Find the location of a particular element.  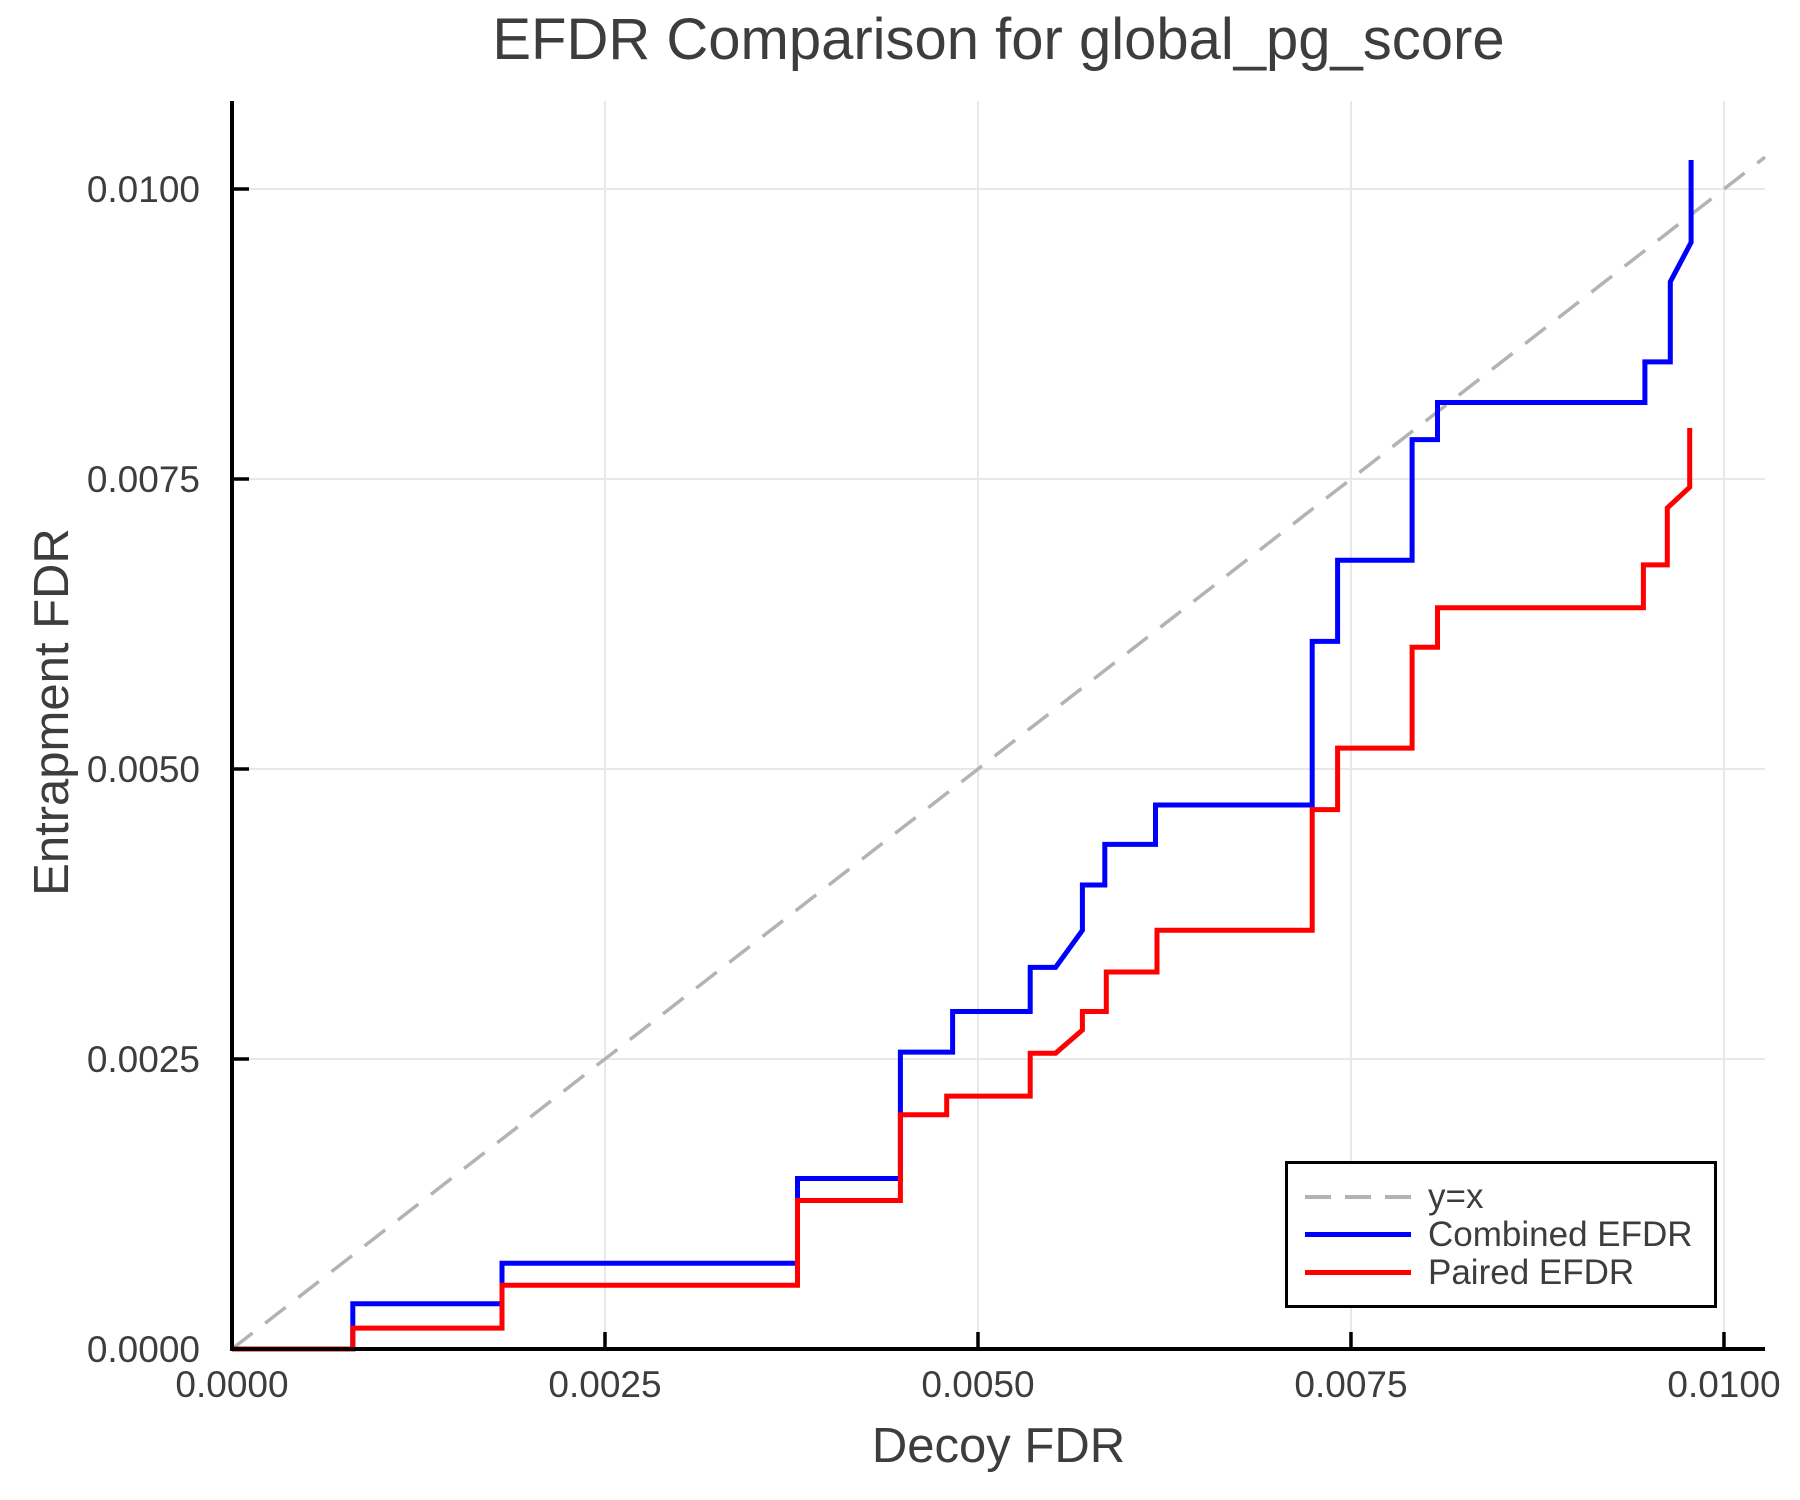

x-tick-label: 0.0100 is located at coordinates (1723, 1384).